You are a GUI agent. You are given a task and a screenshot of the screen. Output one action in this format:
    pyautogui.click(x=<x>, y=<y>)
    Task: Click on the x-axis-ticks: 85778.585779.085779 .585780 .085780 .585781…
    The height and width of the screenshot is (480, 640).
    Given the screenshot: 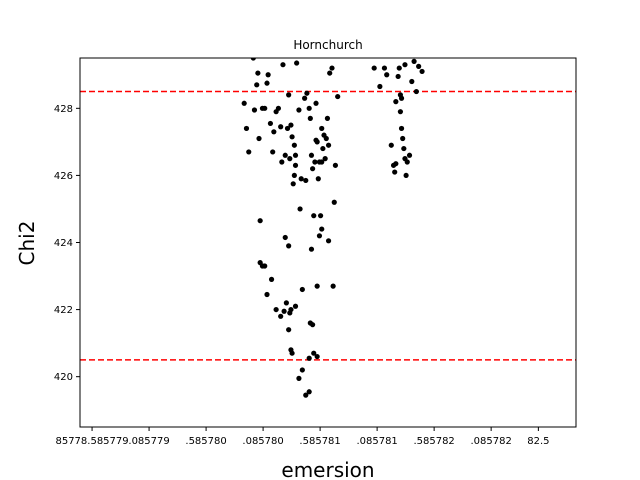 What is the action you would take?
    pyautogui.click(x=302, y=437)
    